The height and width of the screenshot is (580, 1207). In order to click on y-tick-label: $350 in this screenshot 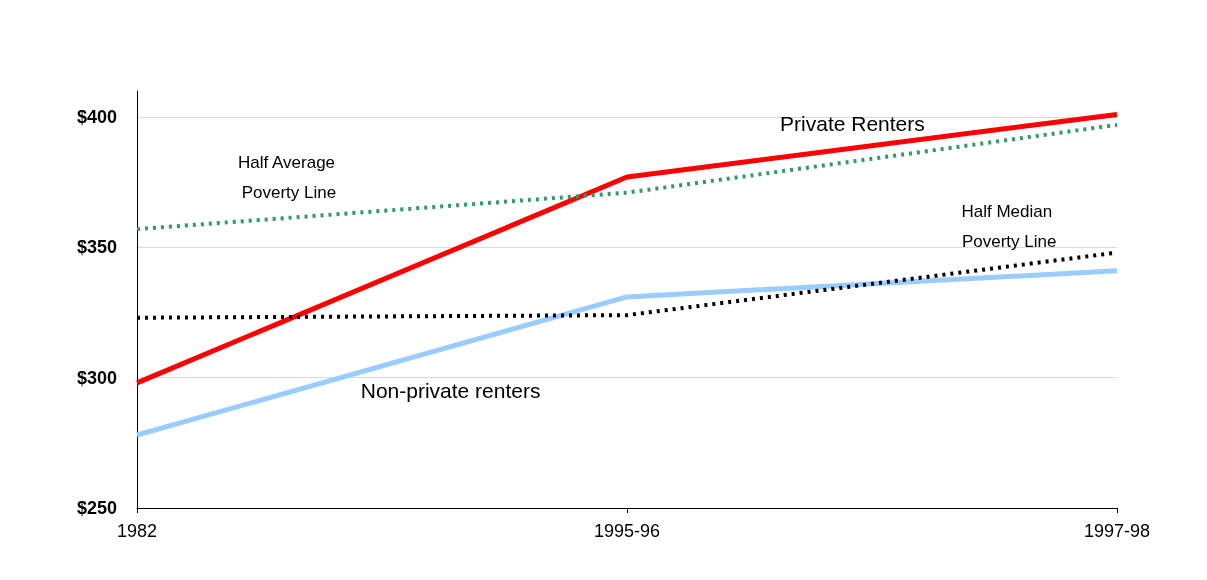, I will do `click(96, 247)`.